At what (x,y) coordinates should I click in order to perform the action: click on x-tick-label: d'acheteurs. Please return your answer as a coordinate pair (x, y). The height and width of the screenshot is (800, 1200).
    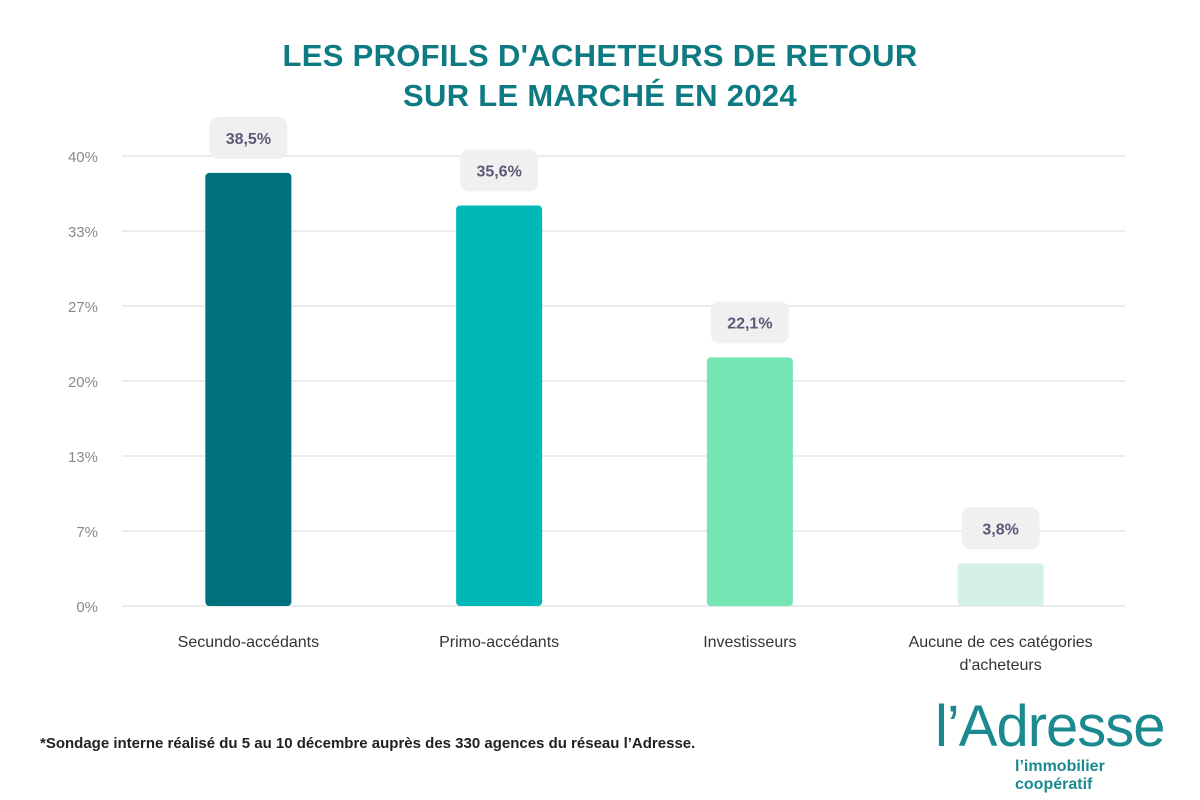
    Looking at the image, I should click on (1001, 665).